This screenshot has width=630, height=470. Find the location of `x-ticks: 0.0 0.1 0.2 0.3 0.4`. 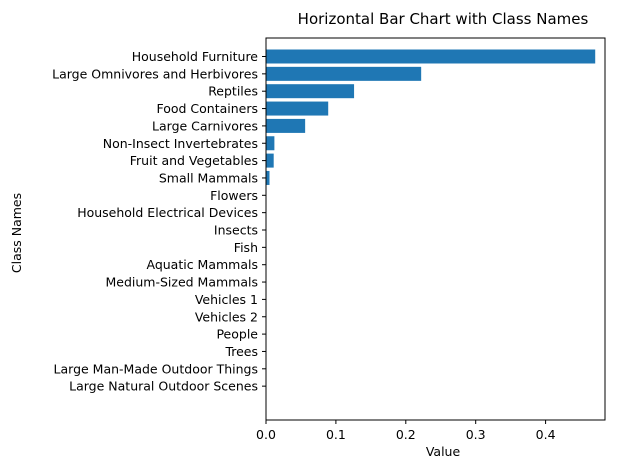

x-ticks: 0.0 0.1 0.2 0.3 0.4 is located at coordinates (406, 431).